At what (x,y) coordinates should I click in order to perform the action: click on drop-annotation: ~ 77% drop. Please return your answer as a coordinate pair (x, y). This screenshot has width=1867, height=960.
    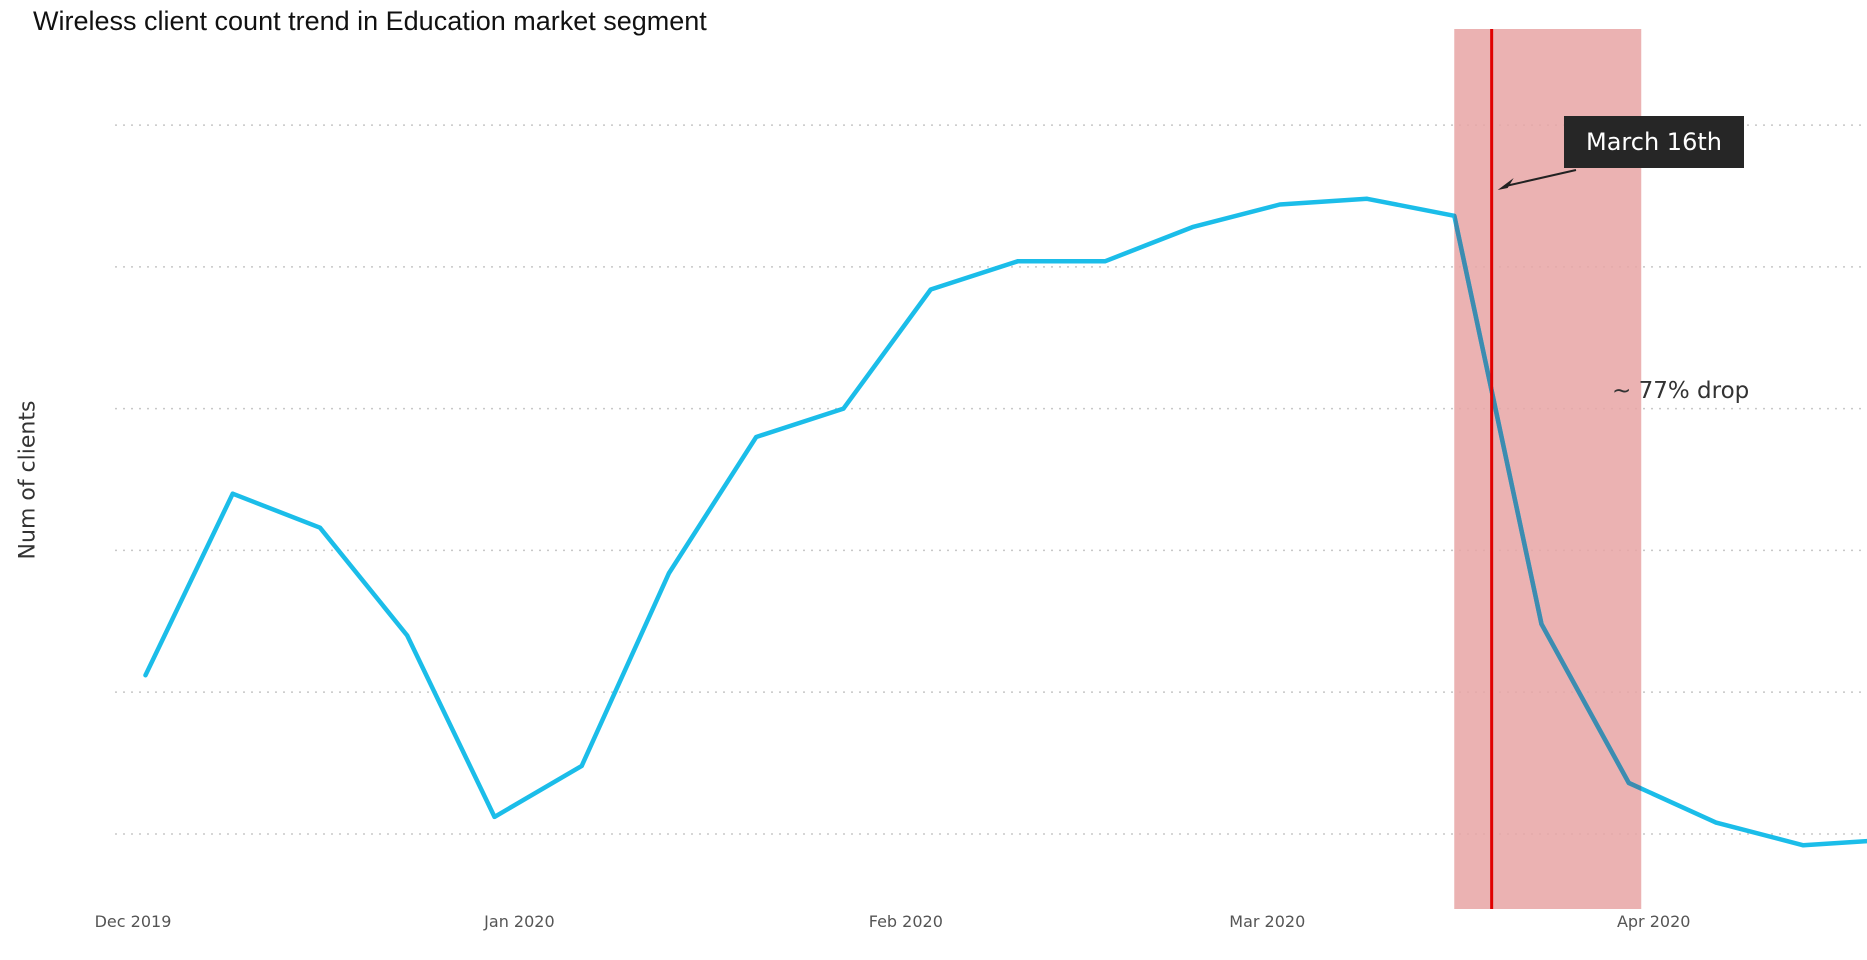
    Looking at the image, I should click on (1680, 391).